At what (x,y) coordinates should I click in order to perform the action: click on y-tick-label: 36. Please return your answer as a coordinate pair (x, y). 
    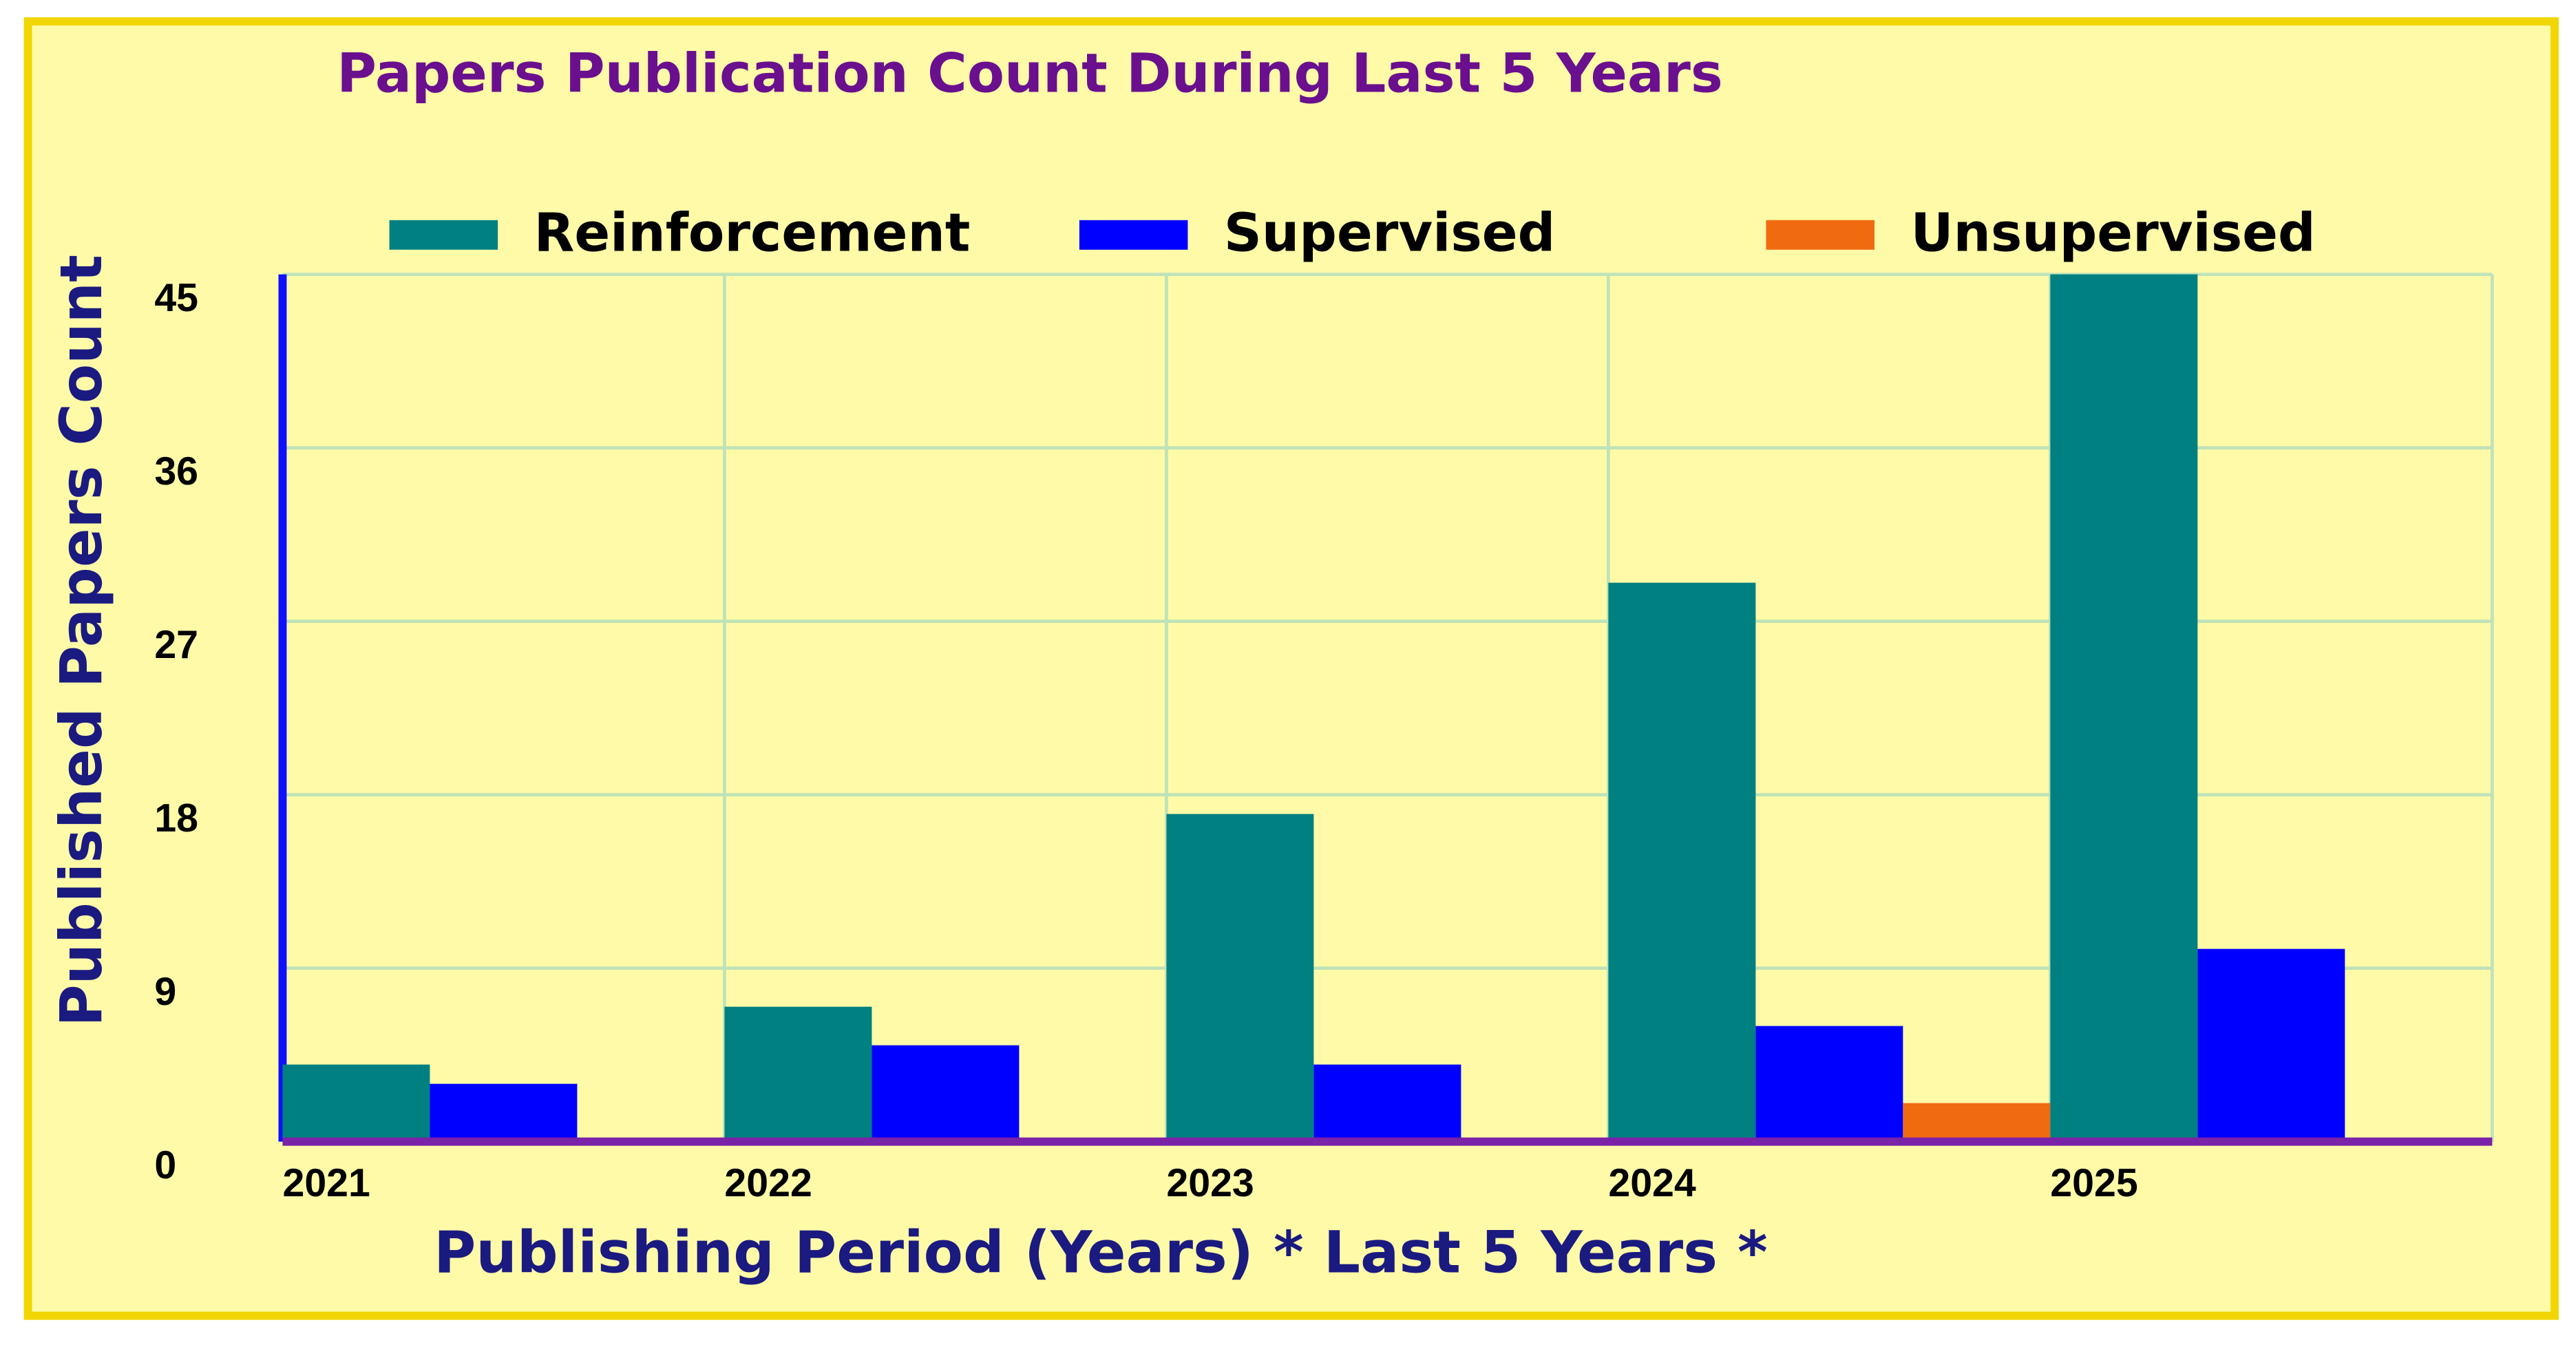
    Looking at the image, I should click on (176, 472).